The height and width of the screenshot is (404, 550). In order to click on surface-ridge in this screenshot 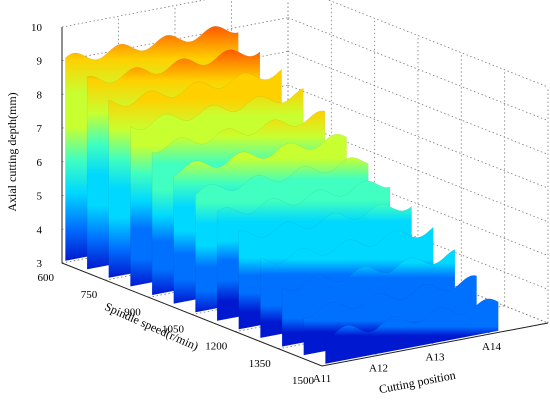, I will do `click(412, 331)`.